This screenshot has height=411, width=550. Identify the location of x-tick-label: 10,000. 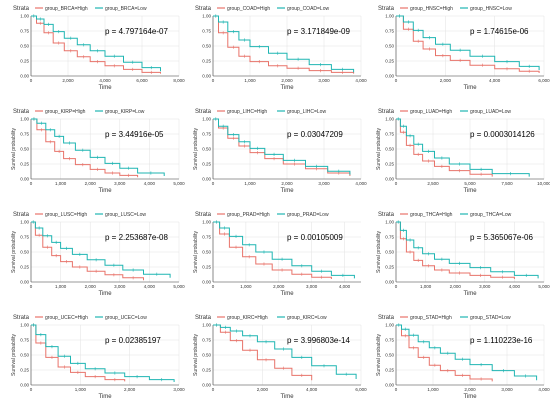
(543, 183).